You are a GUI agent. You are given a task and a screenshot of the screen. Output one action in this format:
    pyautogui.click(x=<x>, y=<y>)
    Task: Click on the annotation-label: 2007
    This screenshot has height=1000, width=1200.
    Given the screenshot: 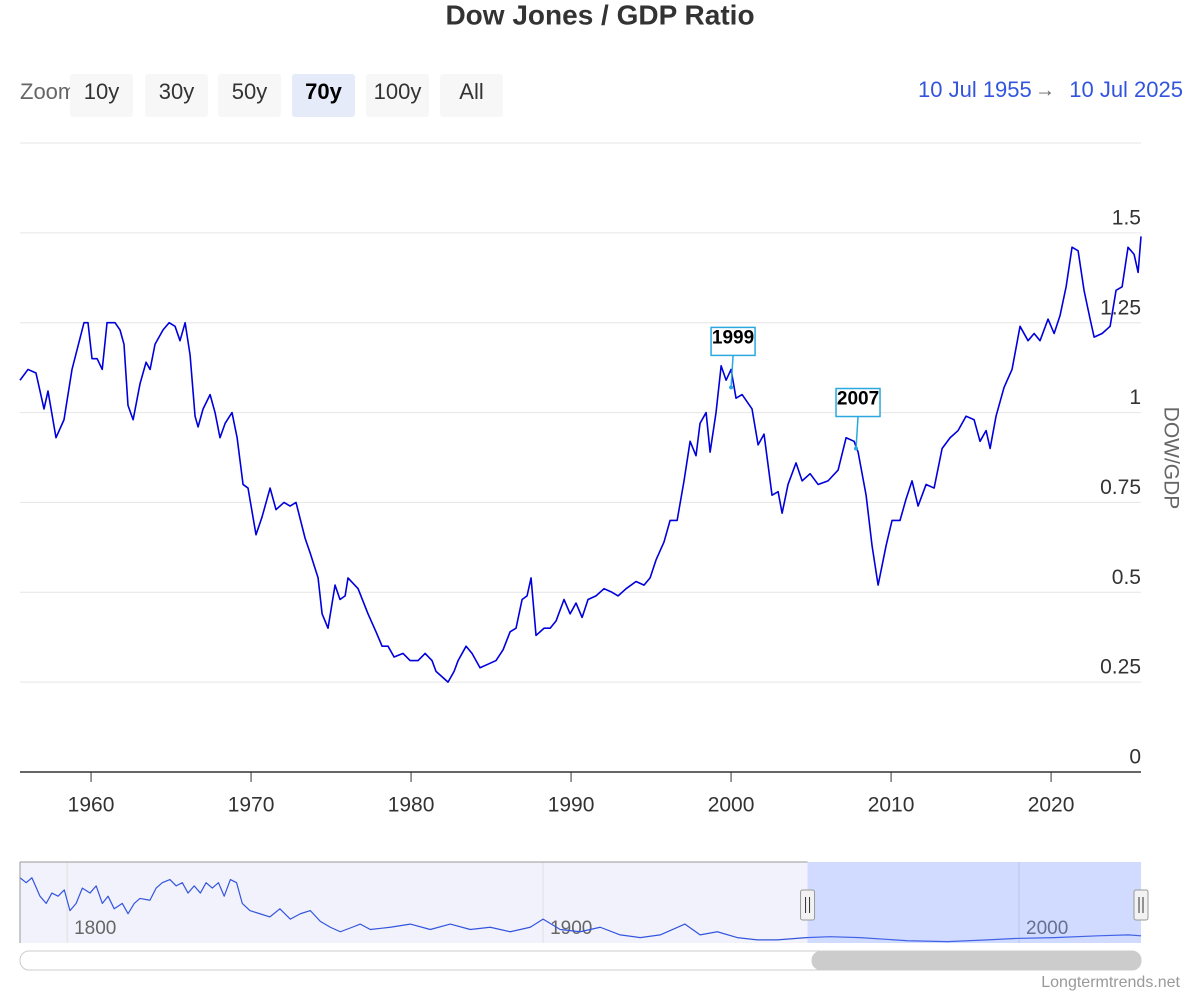 What is the action you would take?
    pyautogui.click(x=858, y=399)
    